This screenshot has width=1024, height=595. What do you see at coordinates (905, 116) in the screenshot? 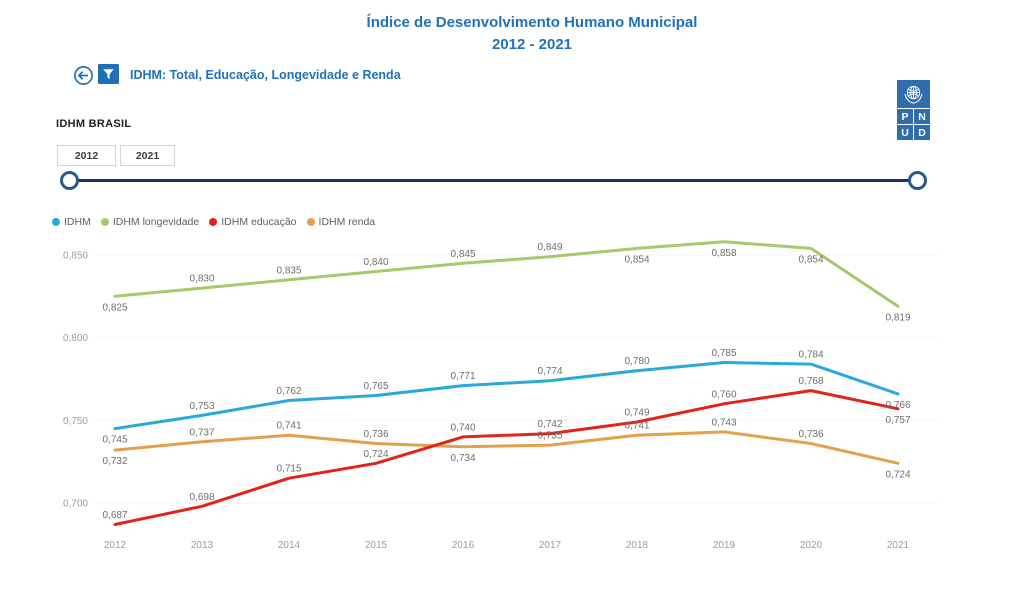
I see `logo-letter-p: P` at bounding box center [905, 116].